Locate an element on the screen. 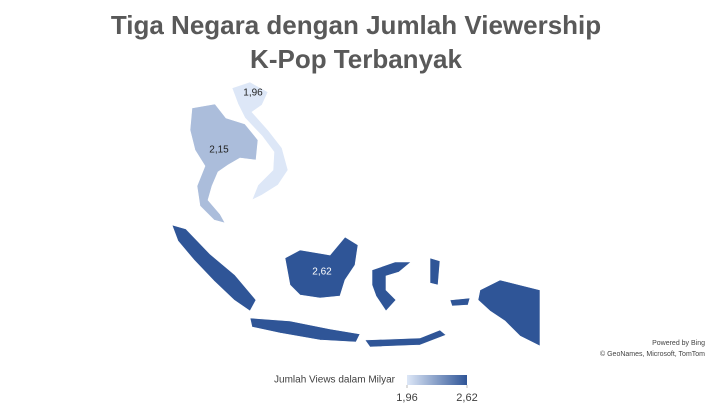 The height and width of the screenshot is (420, 712). legend-tick-label: 2,62 is located at coordinates (466, 398).